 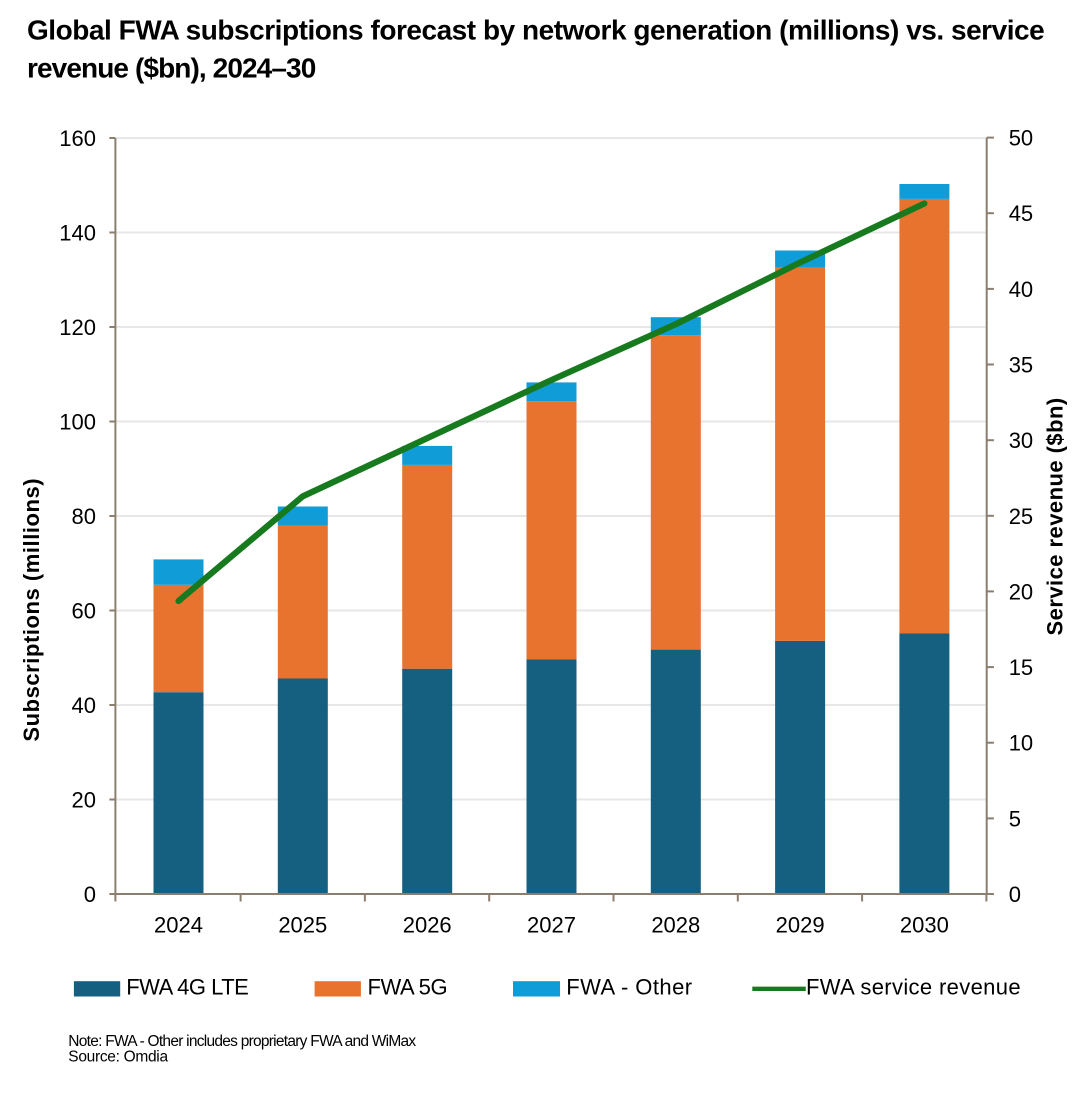 What do you see at coordinates (1021, 138) in the screenshot?
I see `svg-text: 50` at bounding box center [1021, 138].